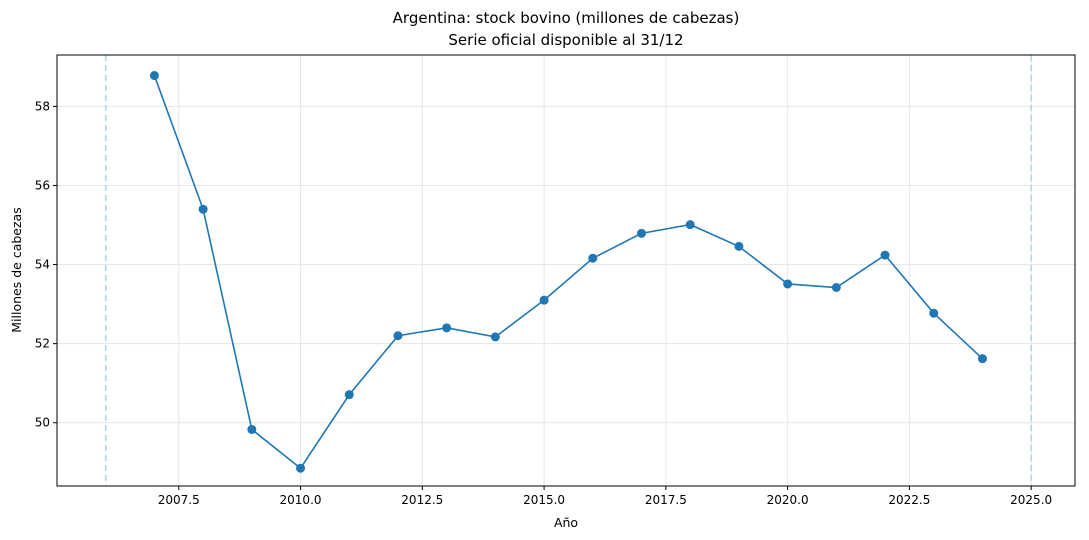 This screenshot has height=540, width=1089. What do you see at coordinates (301, 500) in the screenshot?
I see `x-tick-label: 2010.0` at bounding box center [301, 500].